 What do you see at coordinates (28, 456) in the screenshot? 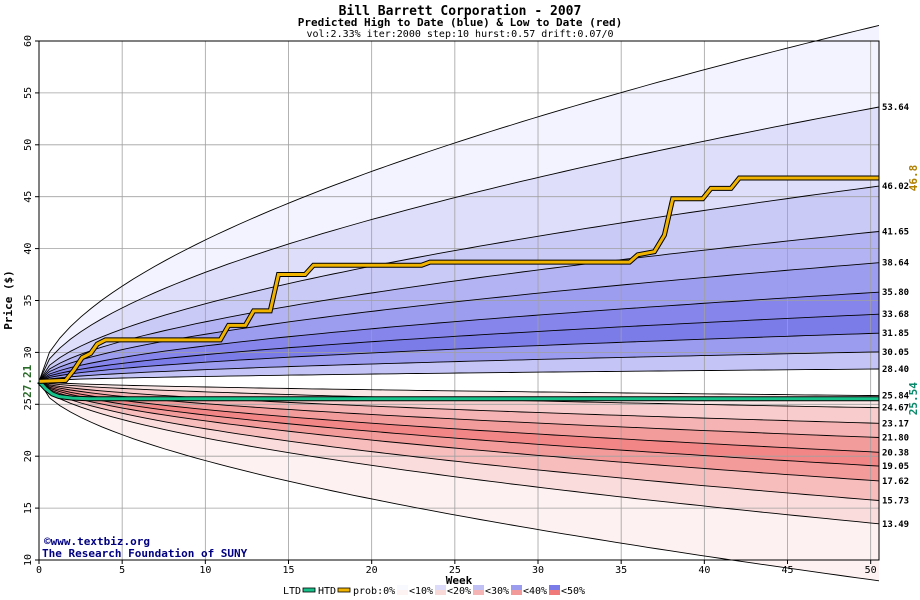
I see `y-tick-label: 20` at bounding box center [28, 456].